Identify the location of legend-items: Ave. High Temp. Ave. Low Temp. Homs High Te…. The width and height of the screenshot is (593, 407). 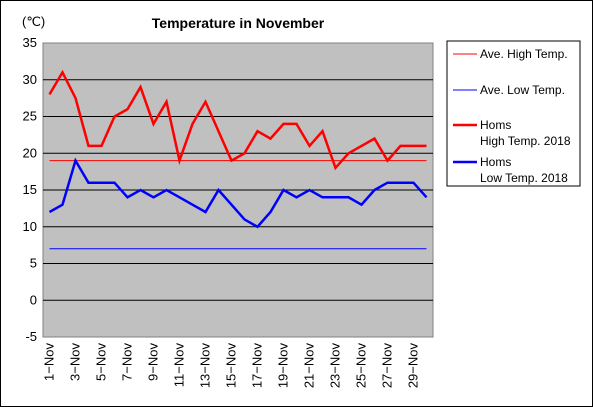
(512, 116).